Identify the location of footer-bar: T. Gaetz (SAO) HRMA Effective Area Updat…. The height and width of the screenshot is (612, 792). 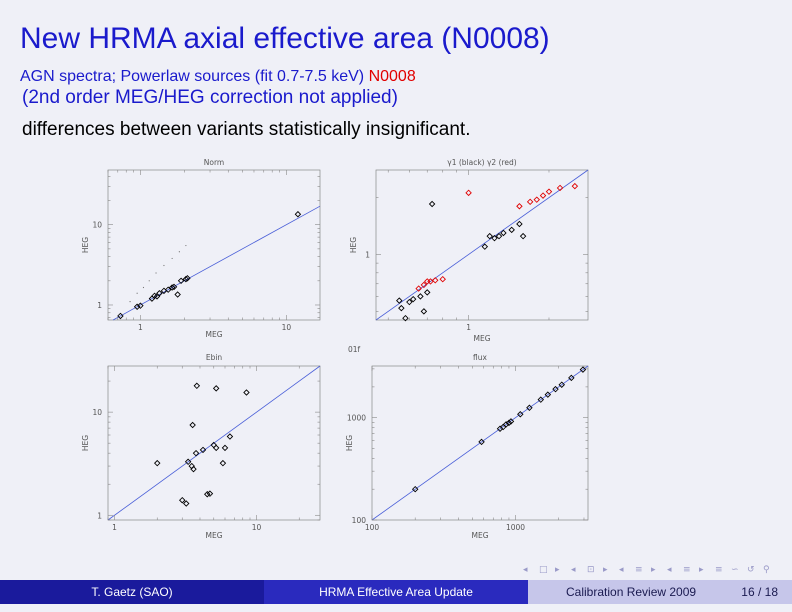
(396, 592).